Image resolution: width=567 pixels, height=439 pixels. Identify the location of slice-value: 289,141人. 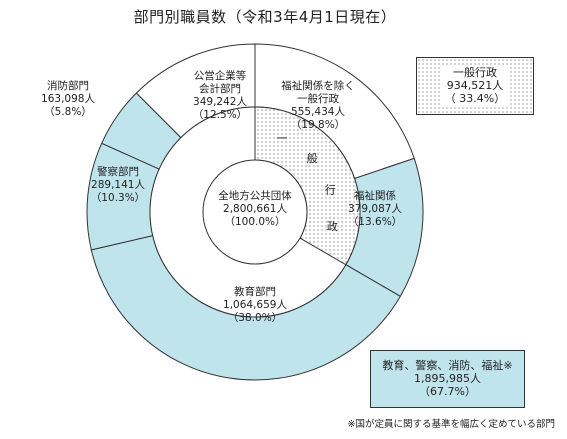
(118, 185).